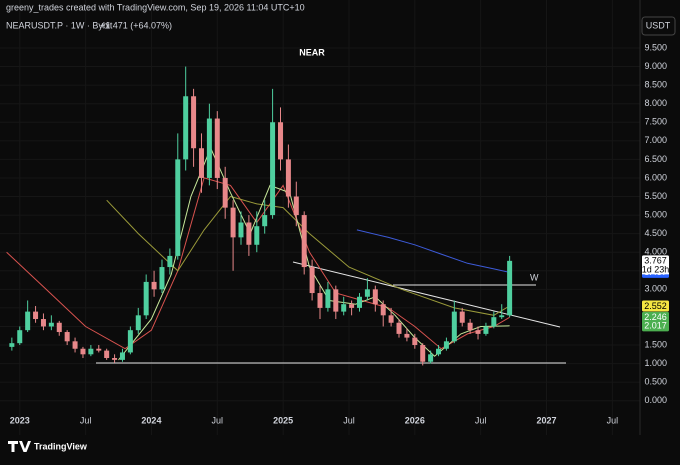  What do you see at coordinates (61, 446) in the screenshot?
I see `brand: TradingView` at bounding box center [61, 446].